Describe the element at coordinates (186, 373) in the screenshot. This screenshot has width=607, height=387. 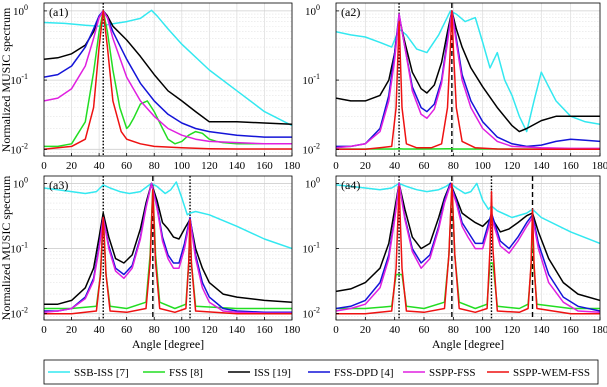
I see `legend-label: FSS [8]` at that location.